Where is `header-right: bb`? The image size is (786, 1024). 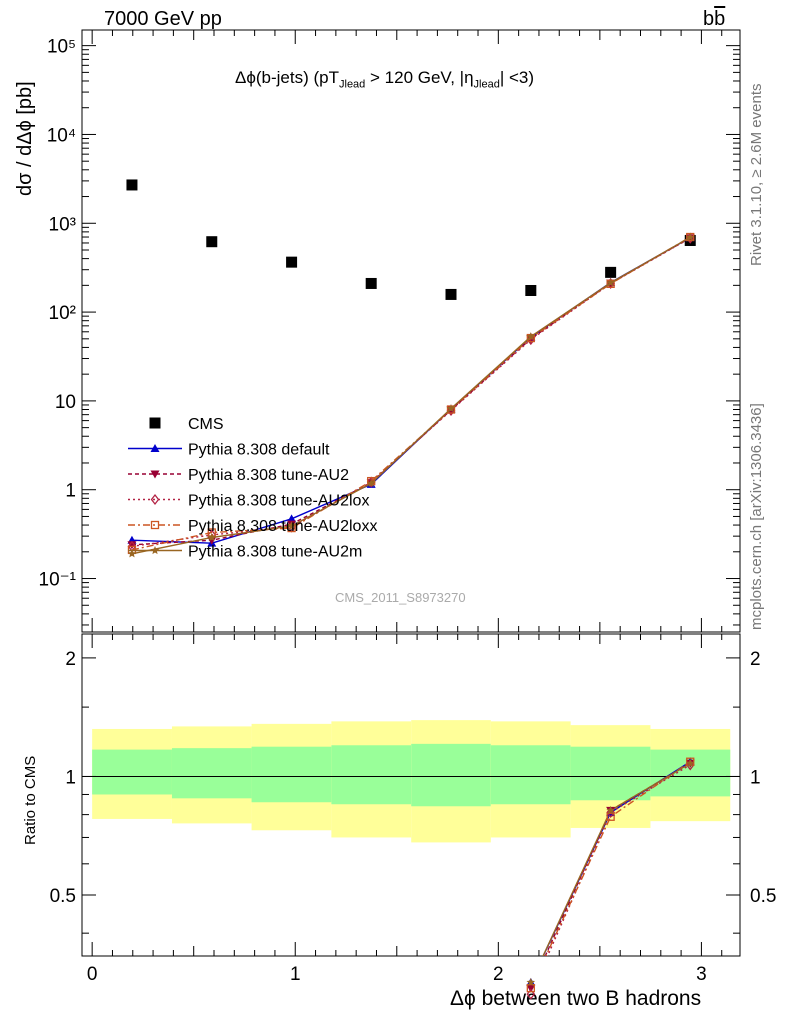
header-right: bb is located at coordinates (714, 19).